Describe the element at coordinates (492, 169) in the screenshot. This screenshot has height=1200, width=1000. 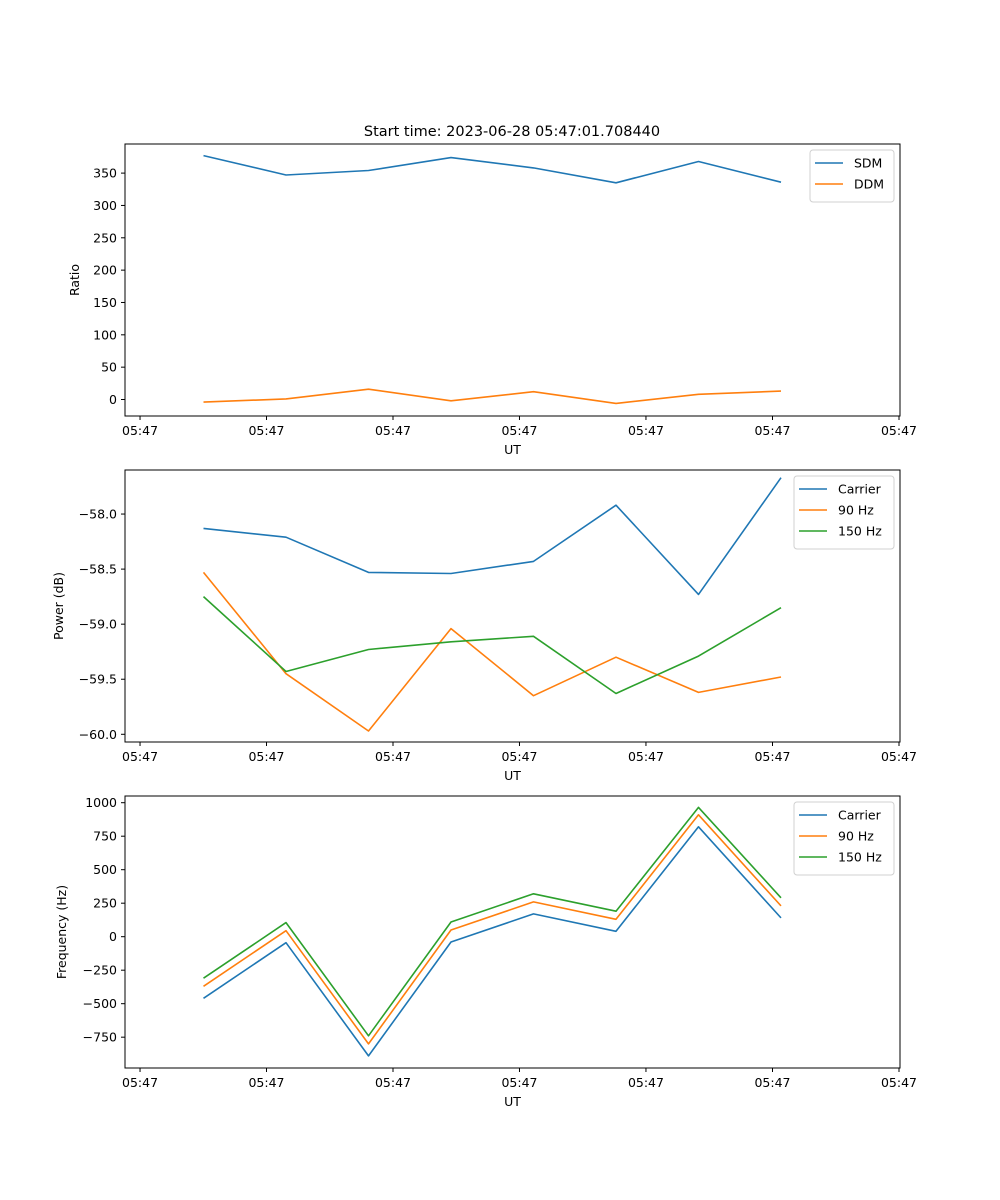
I see `series-line-sdm` at that location.